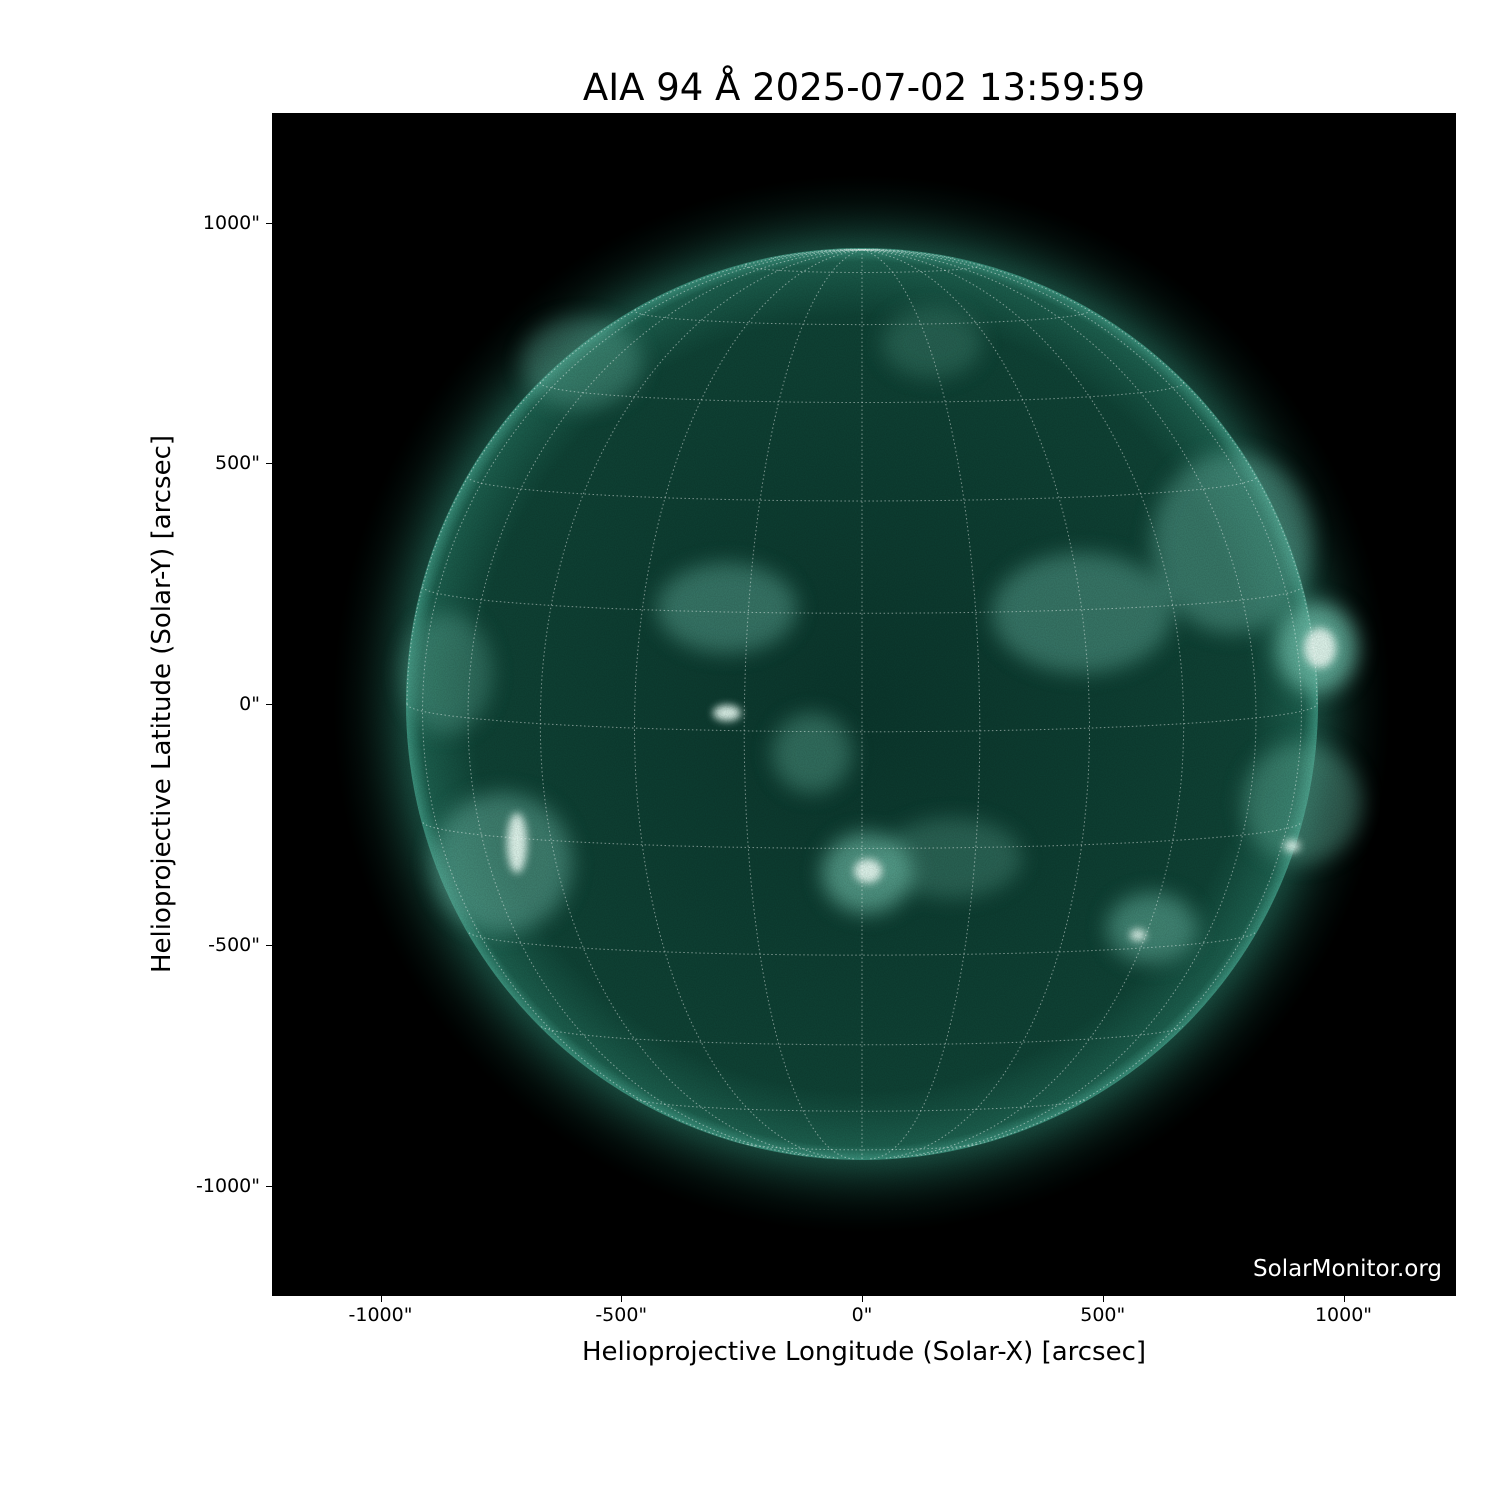 This screenshot has width=1500, height=1500. Describe the element at coordinates (237, 463) in the screenshot. I see `y-tick-label: 500"` at that location.